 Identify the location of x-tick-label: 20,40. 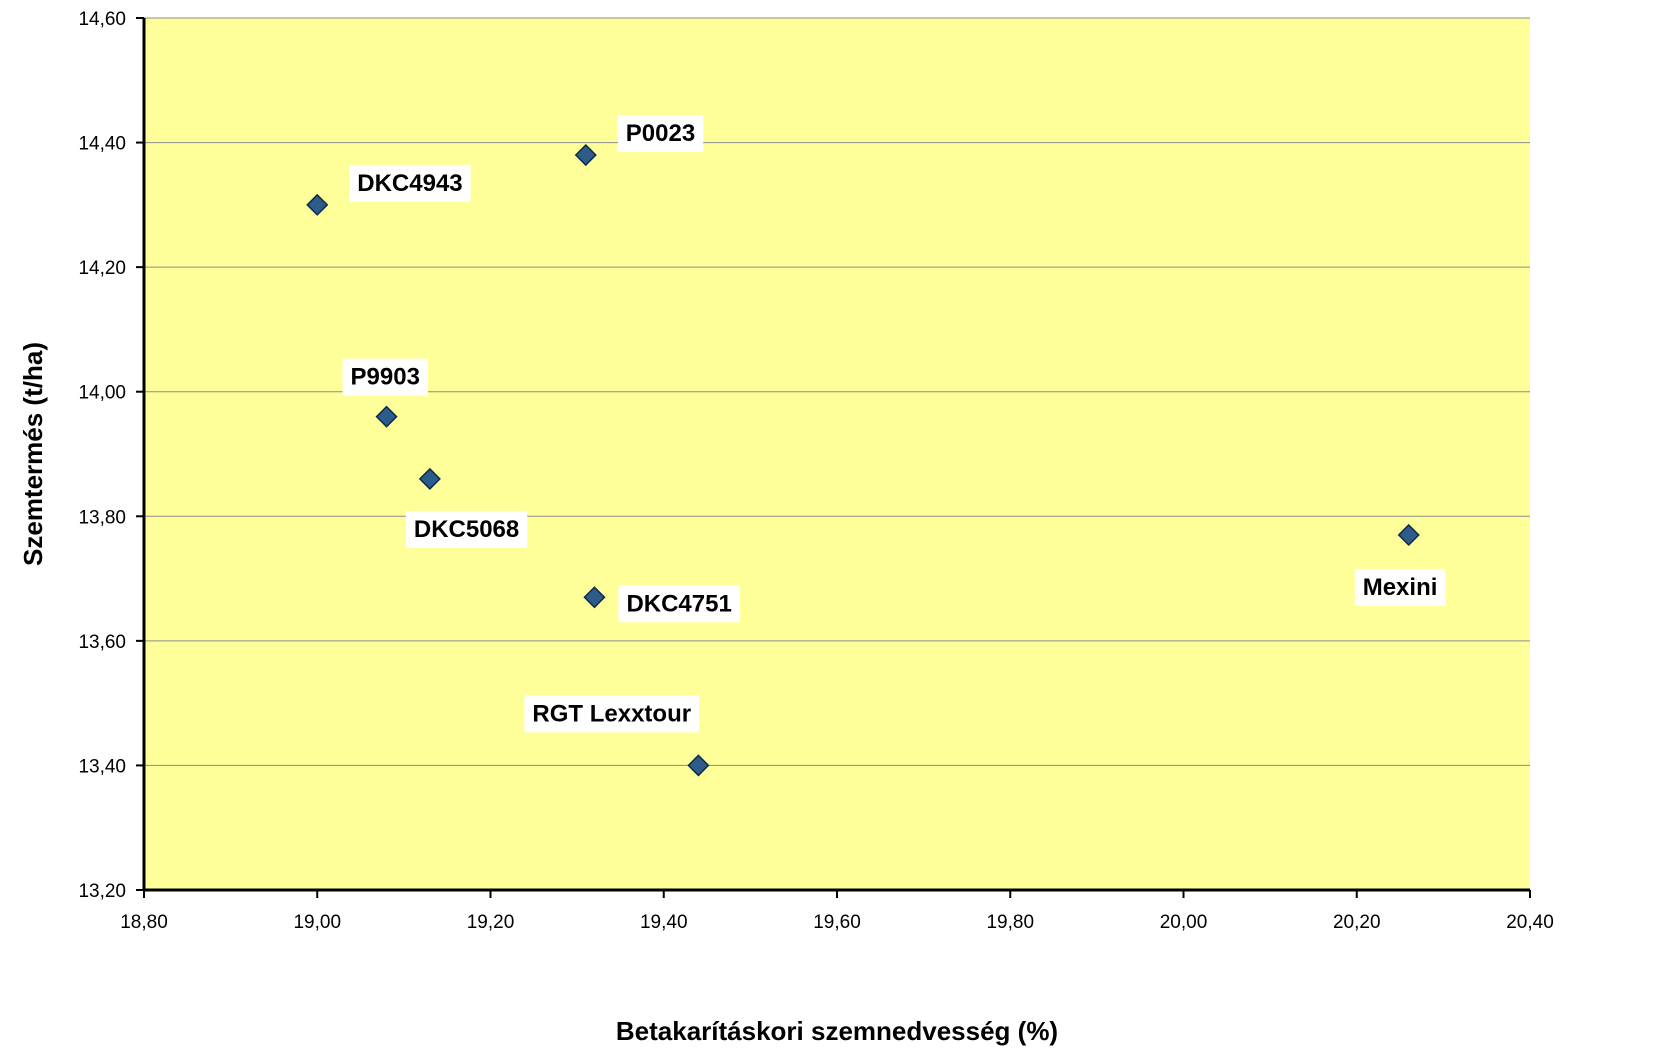
(1530, 922).